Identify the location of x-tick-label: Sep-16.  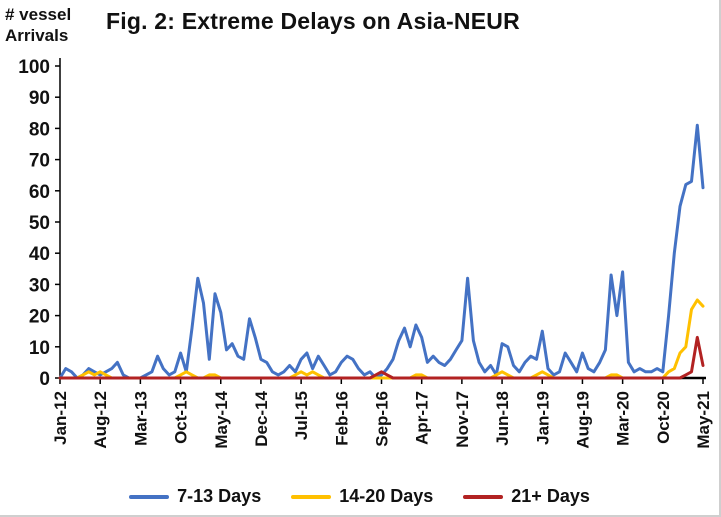
(382, 419).